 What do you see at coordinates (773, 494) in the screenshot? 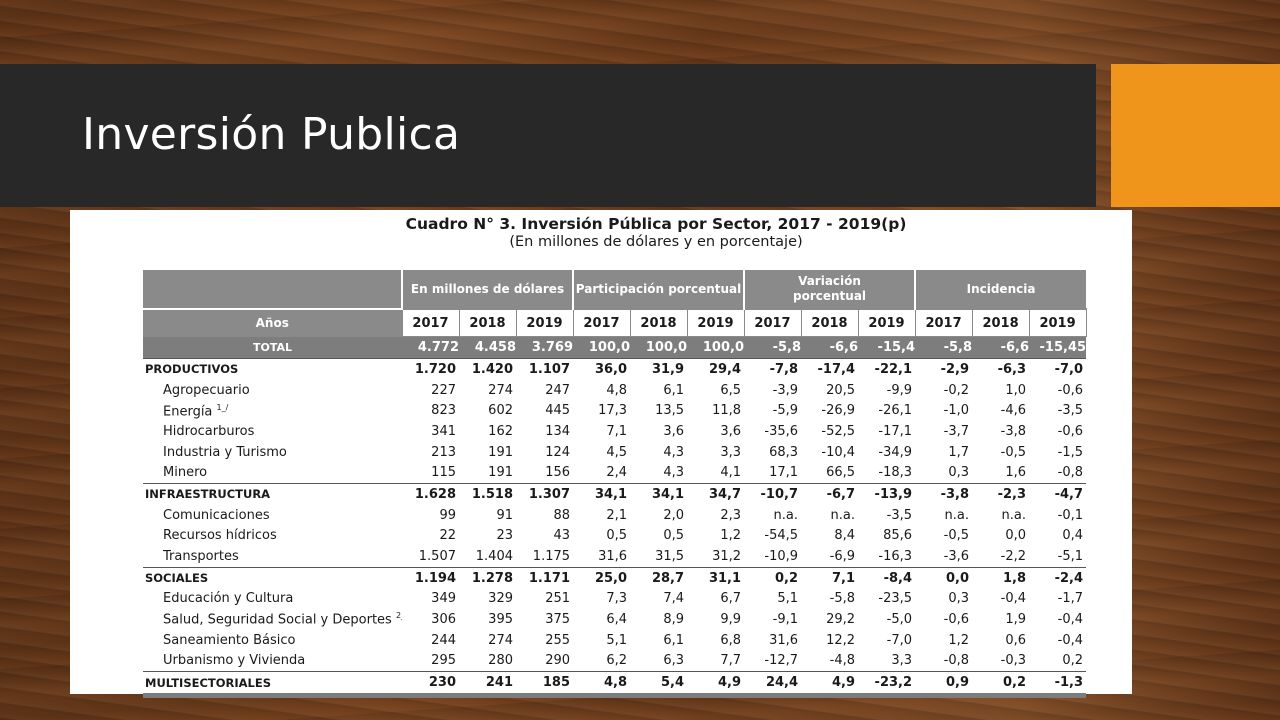
I see `cell: -10,7` at bounding box center [773, 494].